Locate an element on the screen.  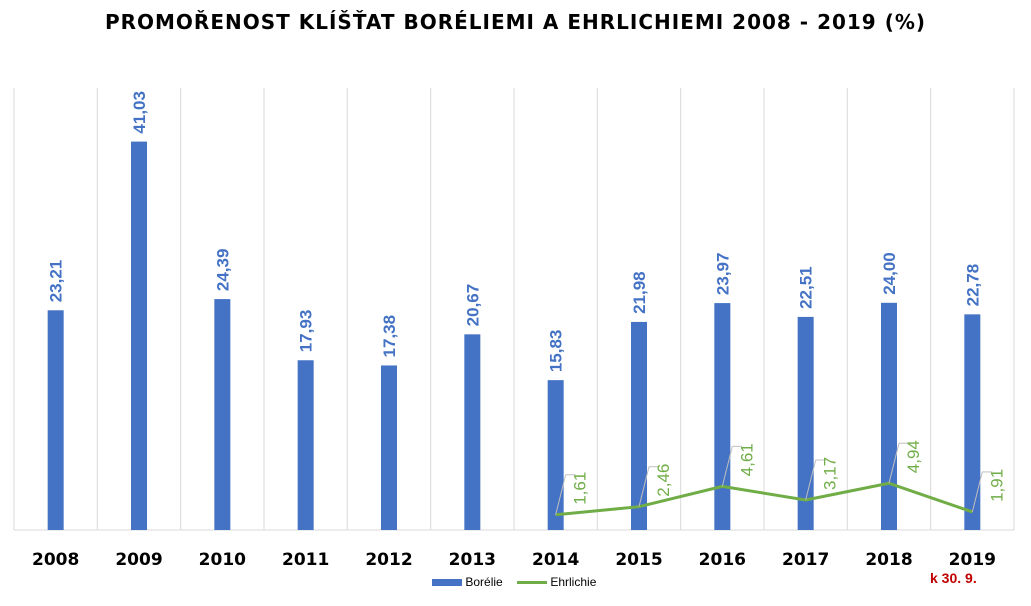
bar-2010 is located at coordinates (222, 414).